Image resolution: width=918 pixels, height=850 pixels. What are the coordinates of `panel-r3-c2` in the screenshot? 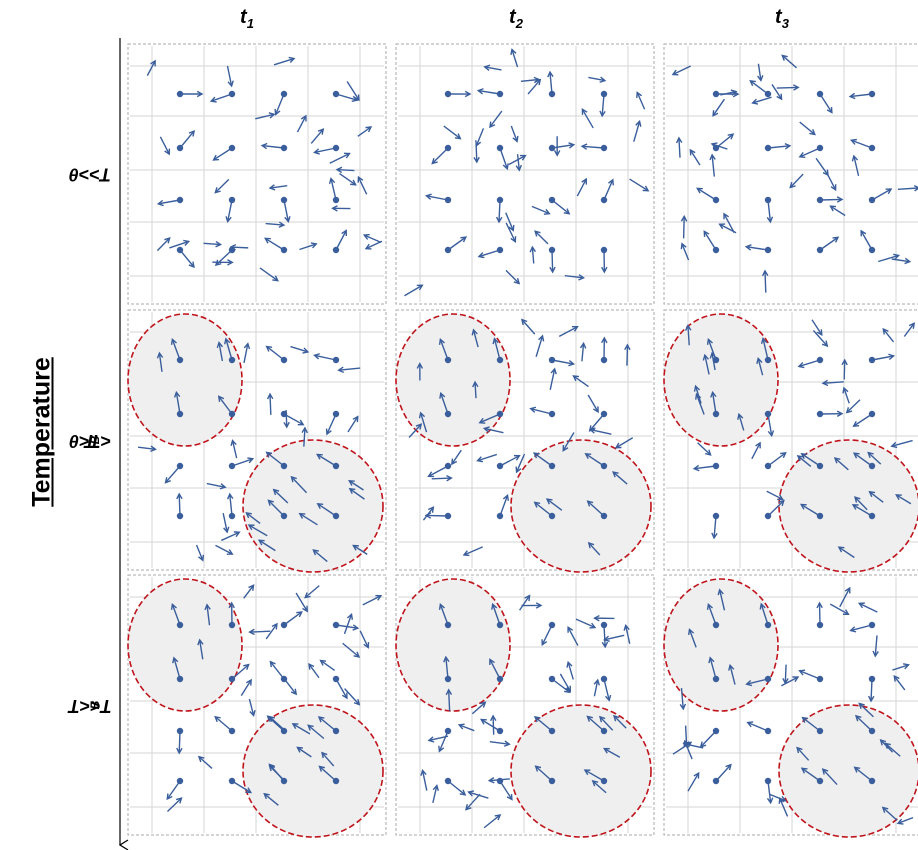 It's located at (525, 706).